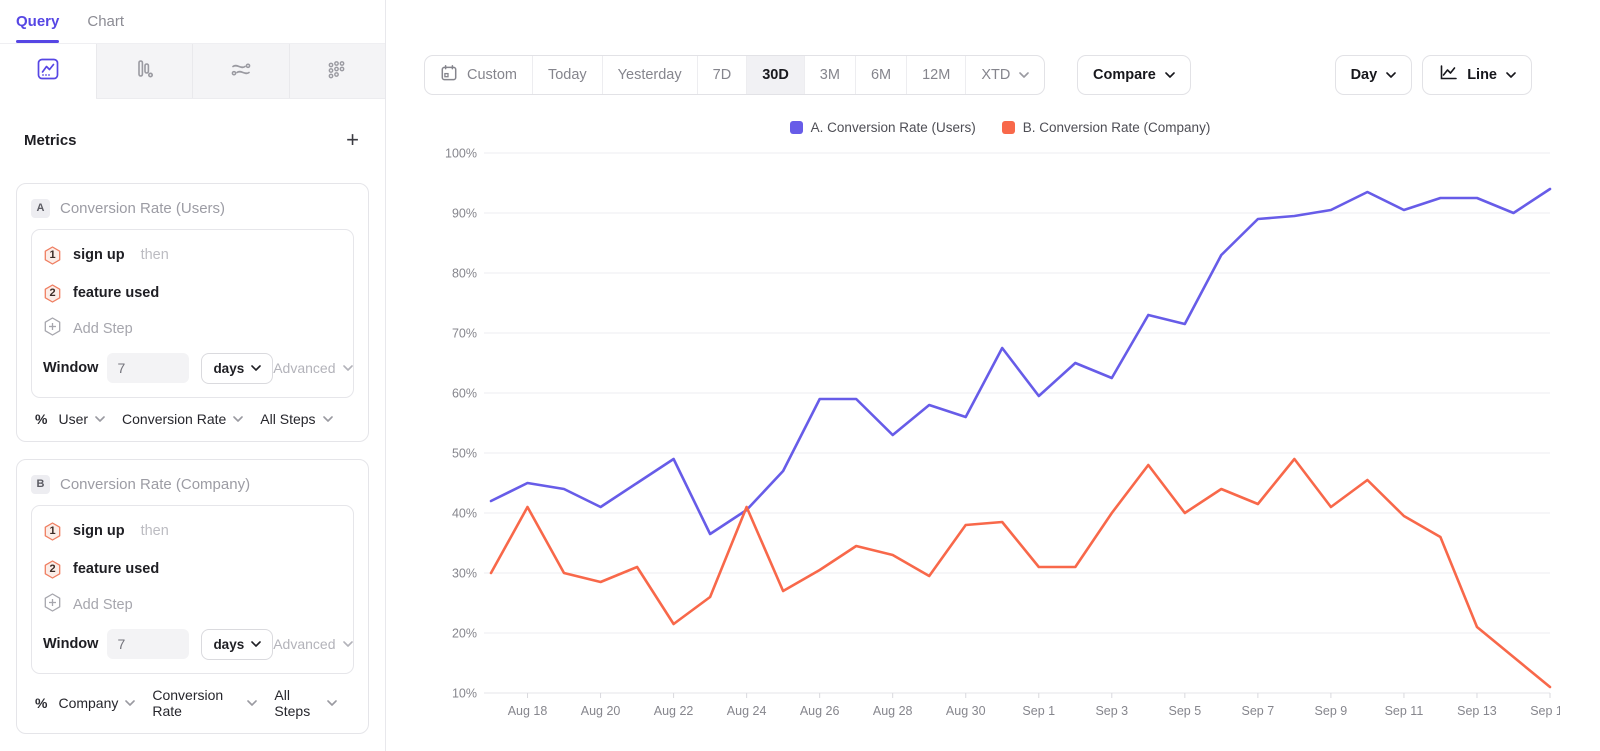 The width and height of the screenshot is (1600, 751). Describe the element at coordinates (1134, 75) in the screenshot. I see `compare-button: Compare` at that location.